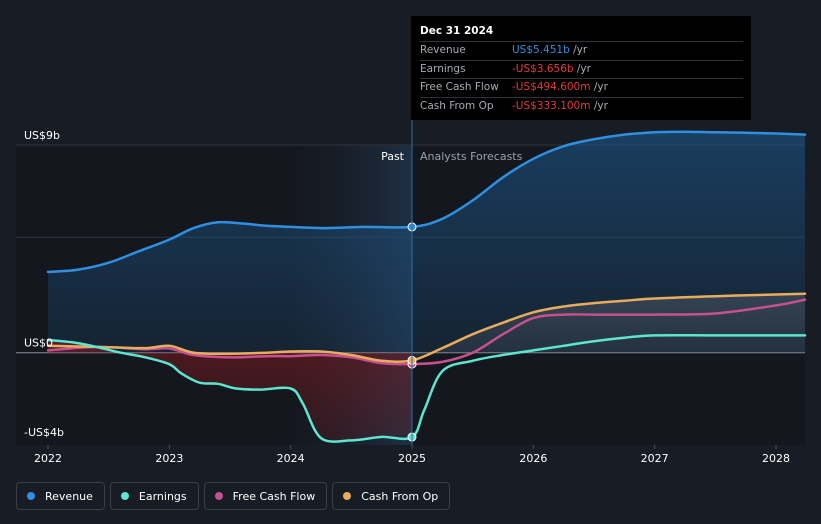  I want to click on legend-label: Revenue, so click(69, 496).